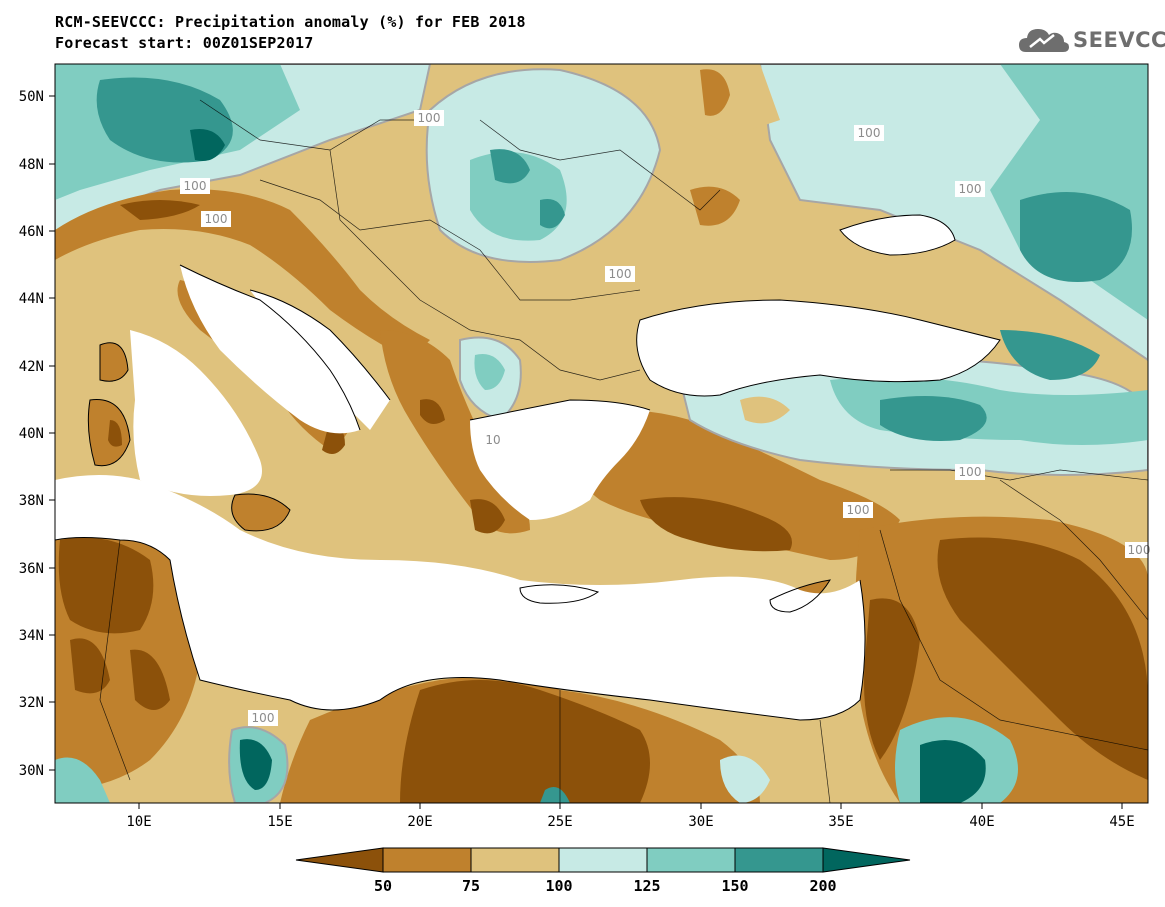 This screenshot has width=1165, height=907. Describe the element at coordinates (52, 433) in the screenshot. I see `latitude-axis` at that location.